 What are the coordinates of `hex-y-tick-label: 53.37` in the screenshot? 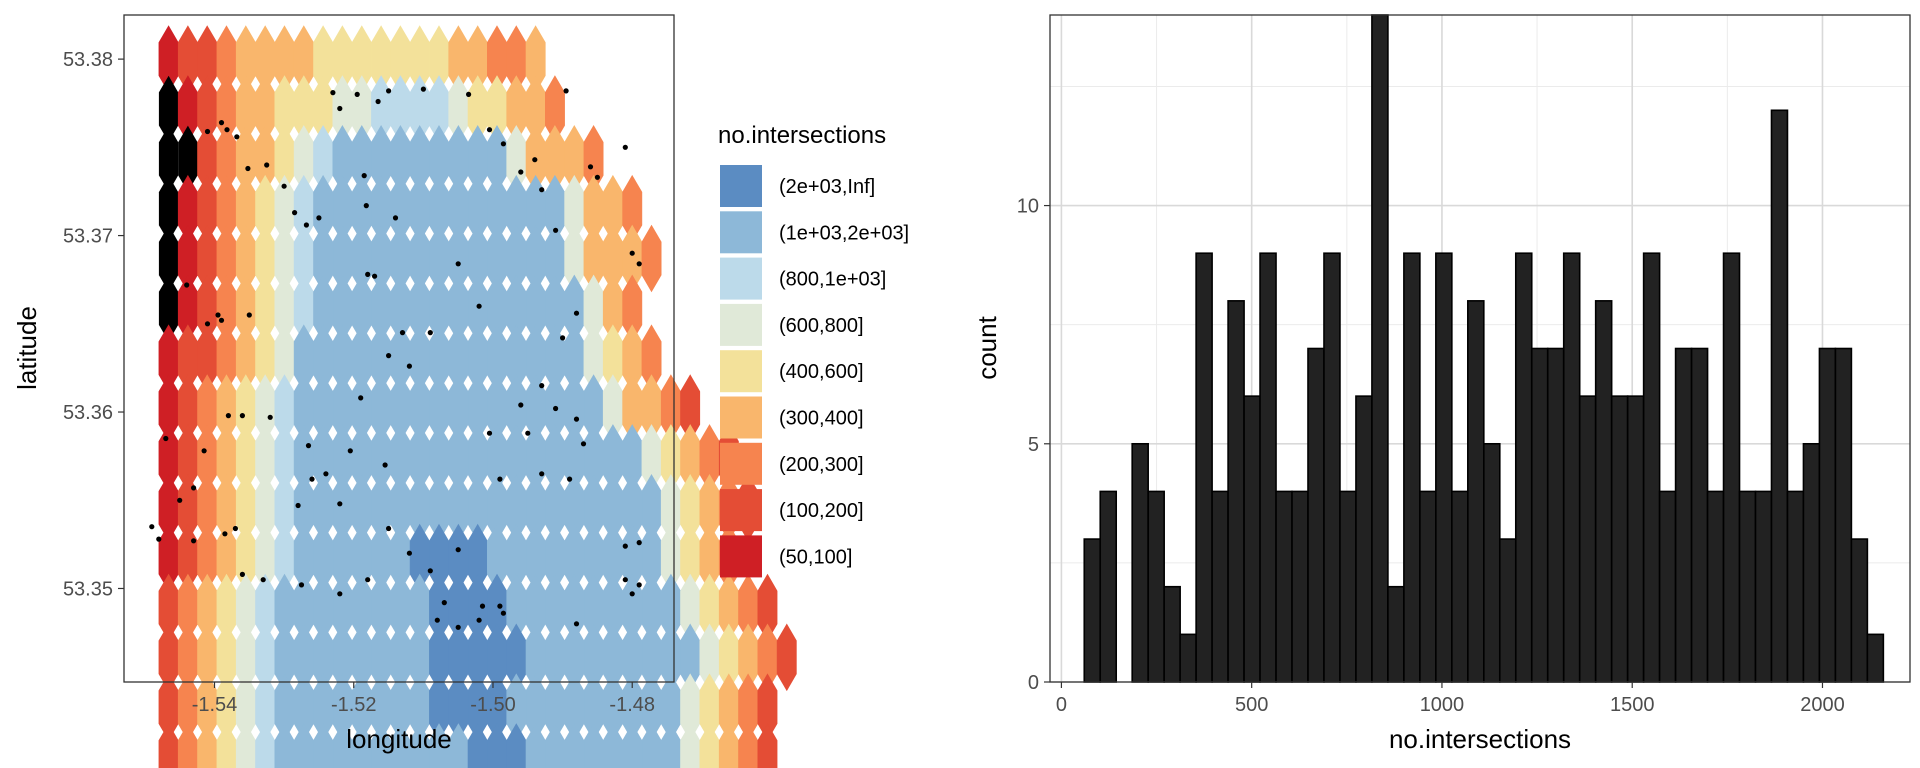 It's located at (88, 237).